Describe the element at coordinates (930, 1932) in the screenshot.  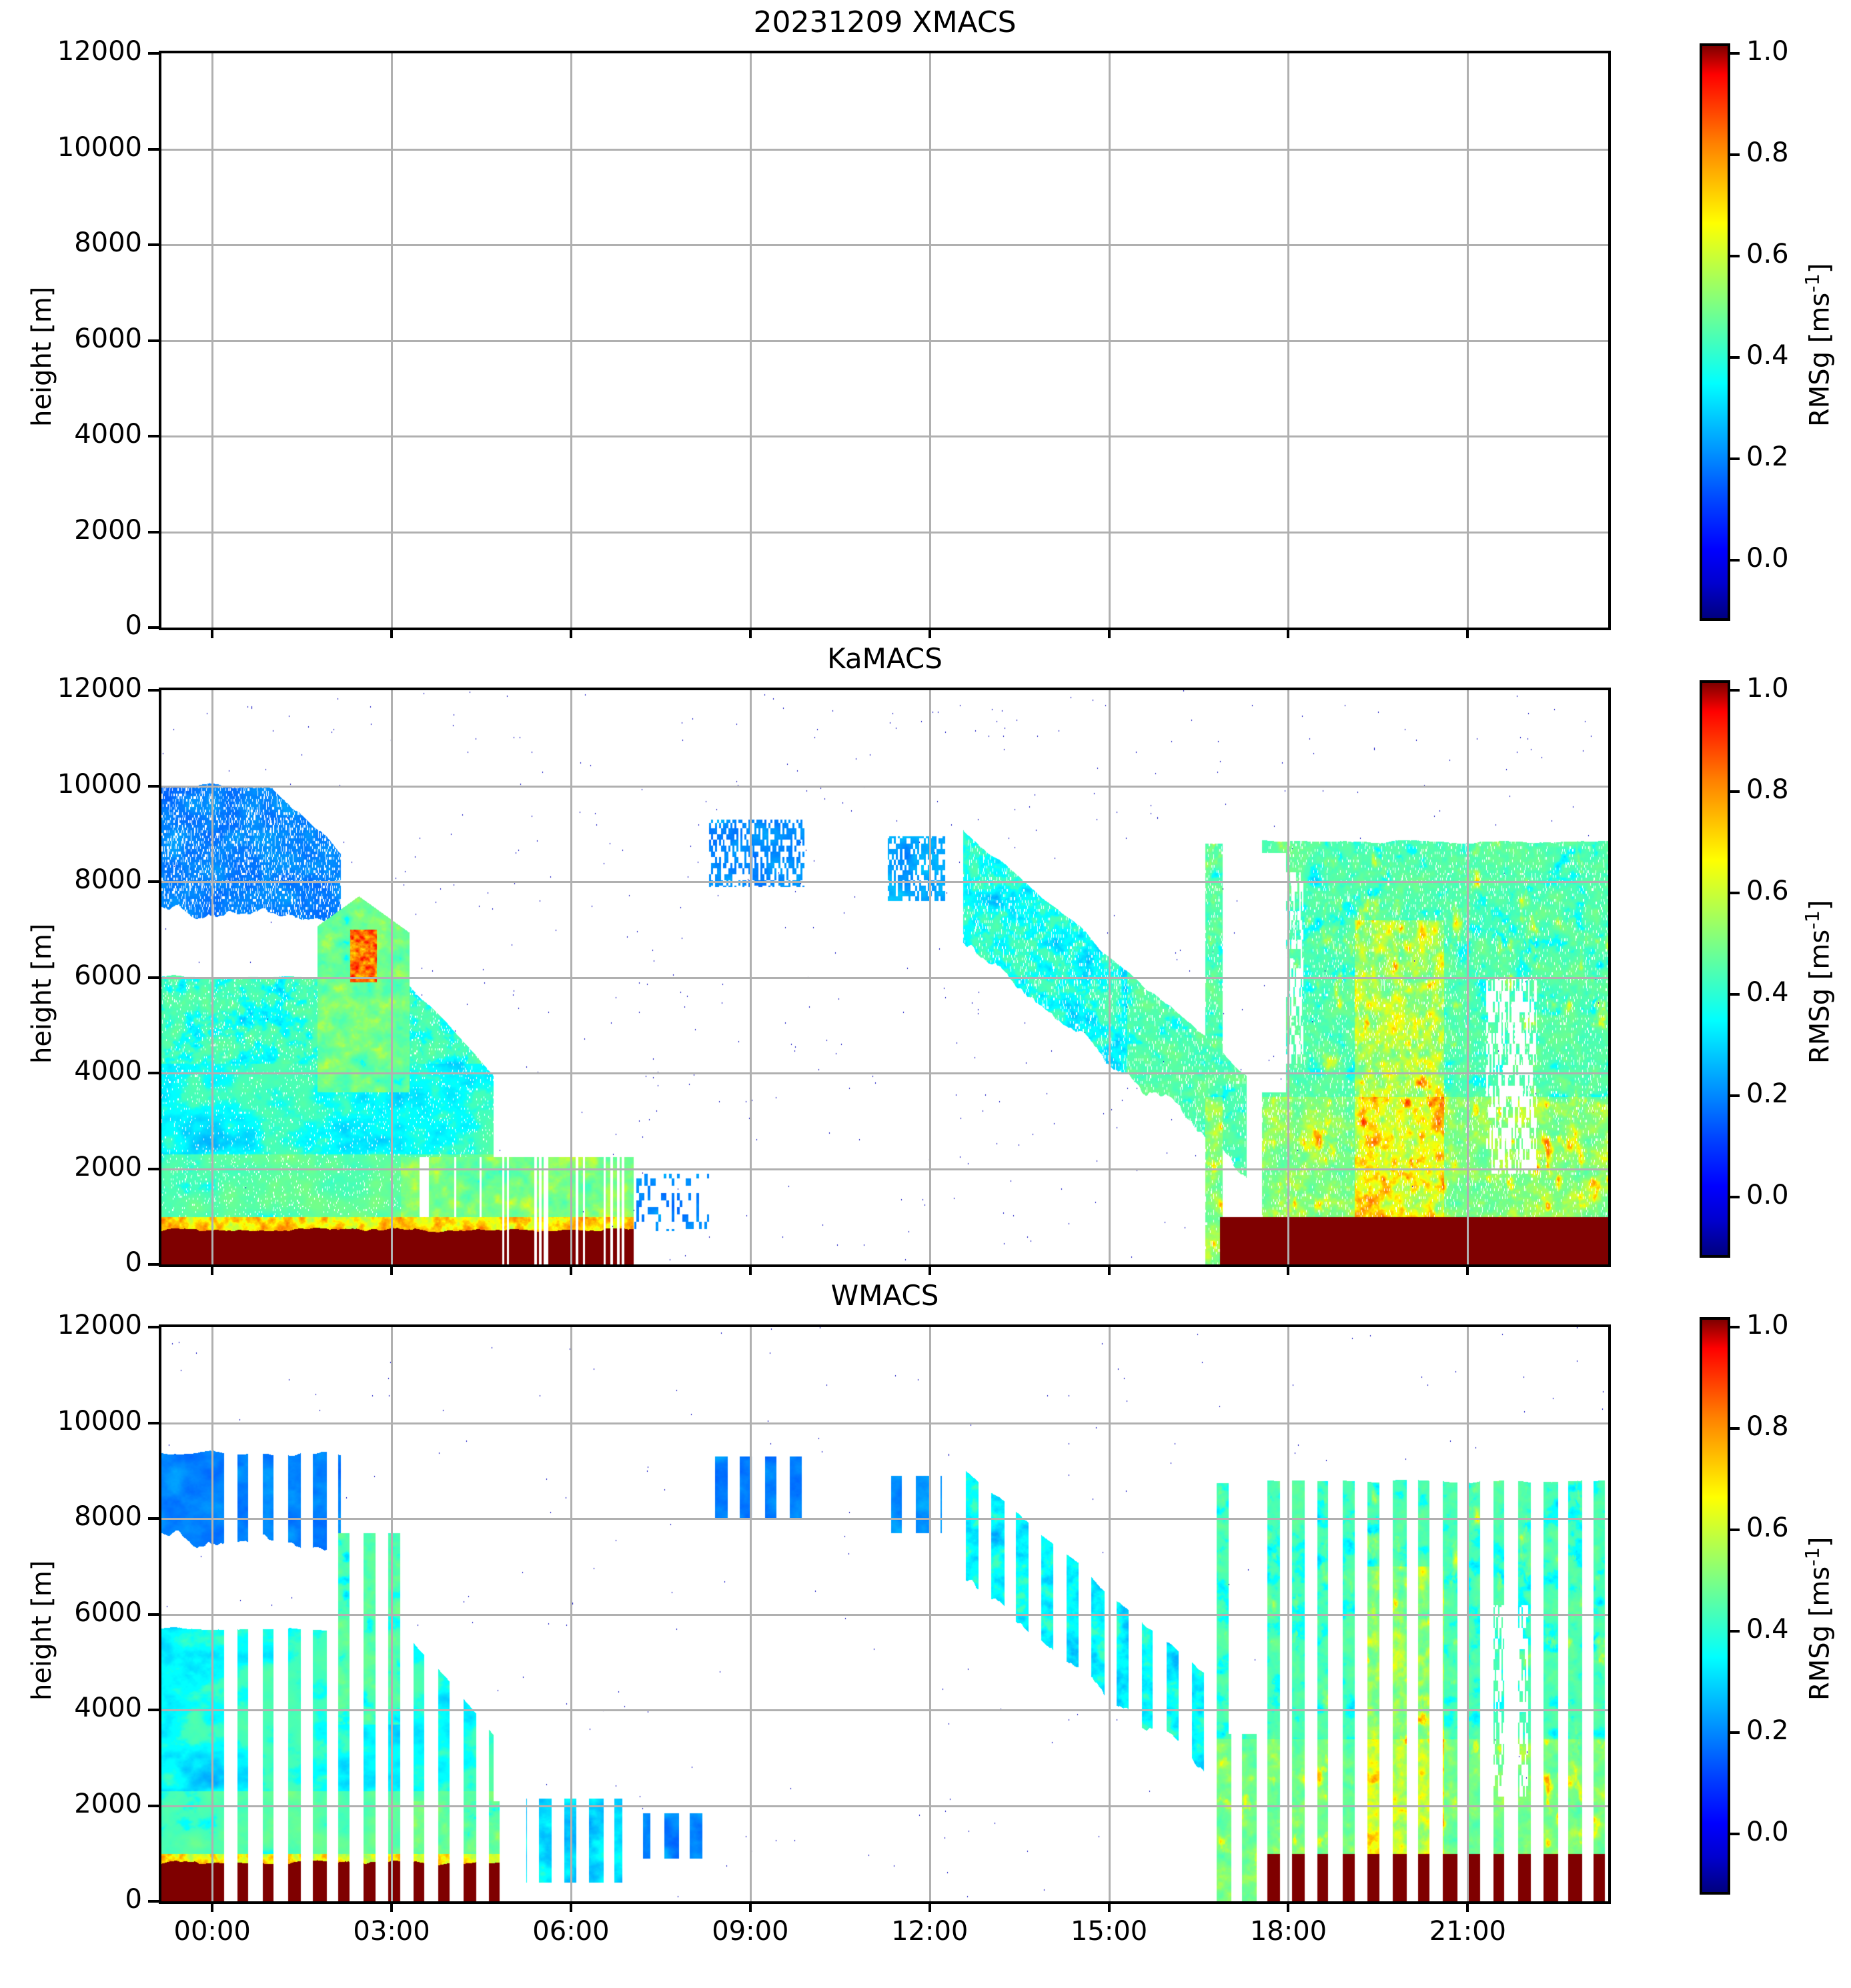
I see `x-tick-label: 12:00` at that location.